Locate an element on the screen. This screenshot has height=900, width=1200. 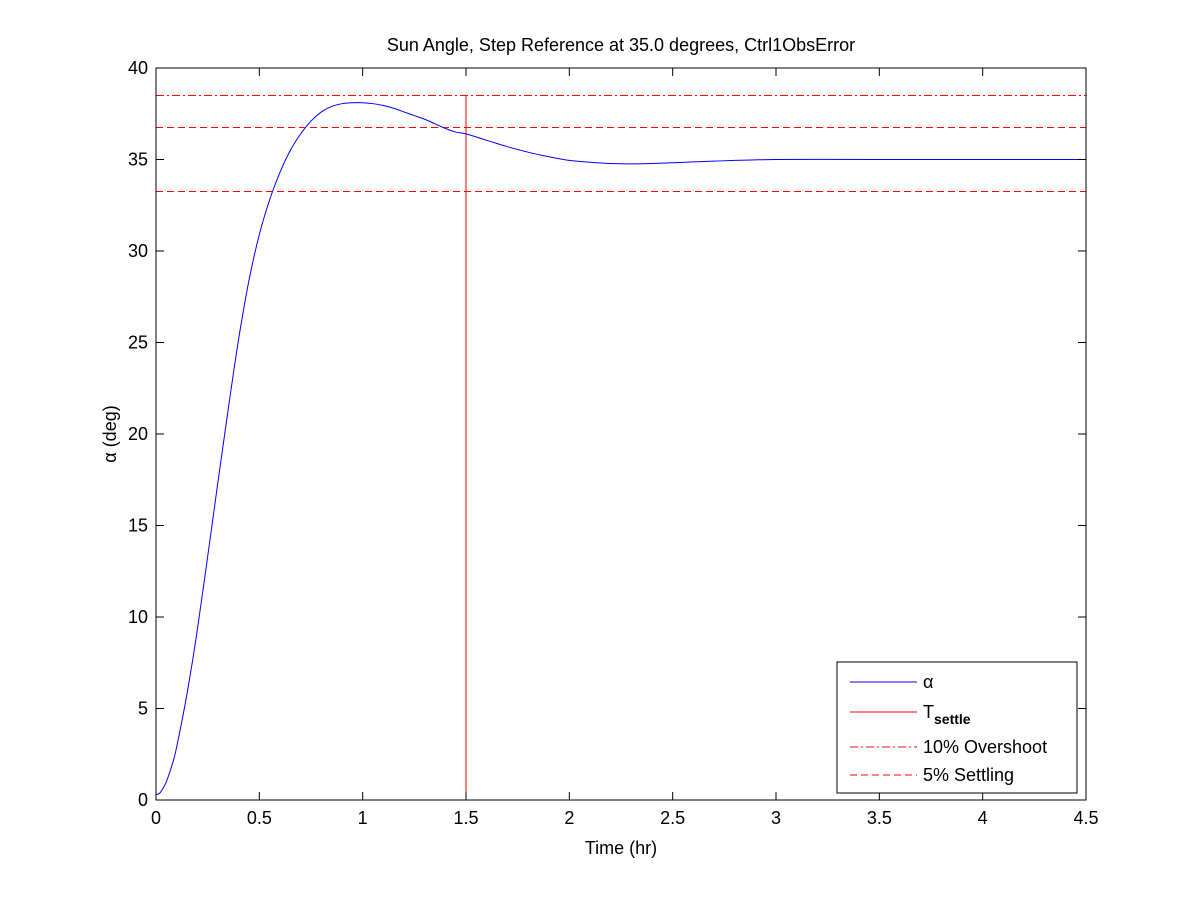
x-tick-label: 1.5 is located at coordinates (465, 818).